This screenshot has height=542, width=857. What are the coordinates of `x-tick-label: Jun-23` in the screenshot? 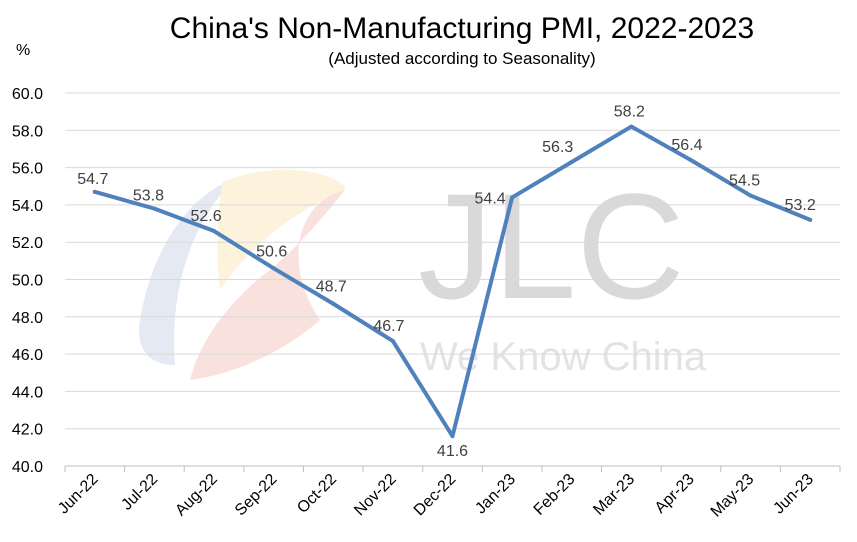 It's located at (793, 494).